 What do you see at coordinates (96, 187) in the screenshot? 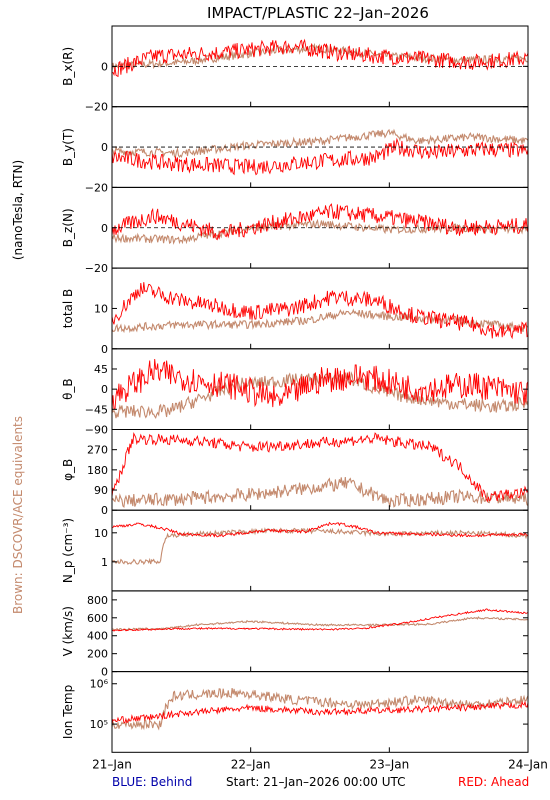
I see `panel-1-ytick-label-1: −20` at bounding box center [96, 187].